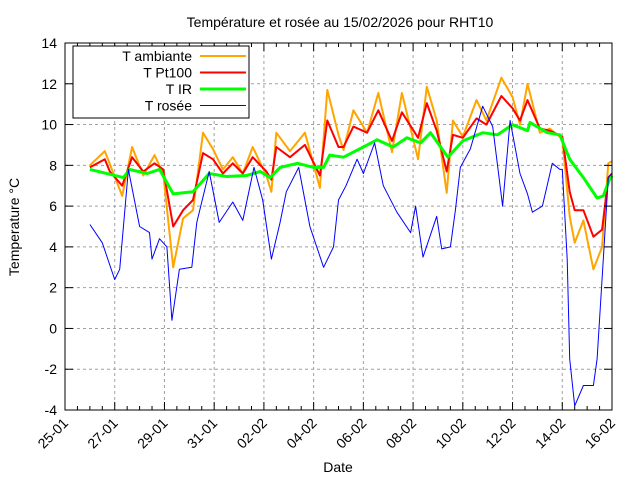 Image resolution: width=640 pixels, height=485 pixels. I want to click on legend-label: T rosée, so click(168, 106).